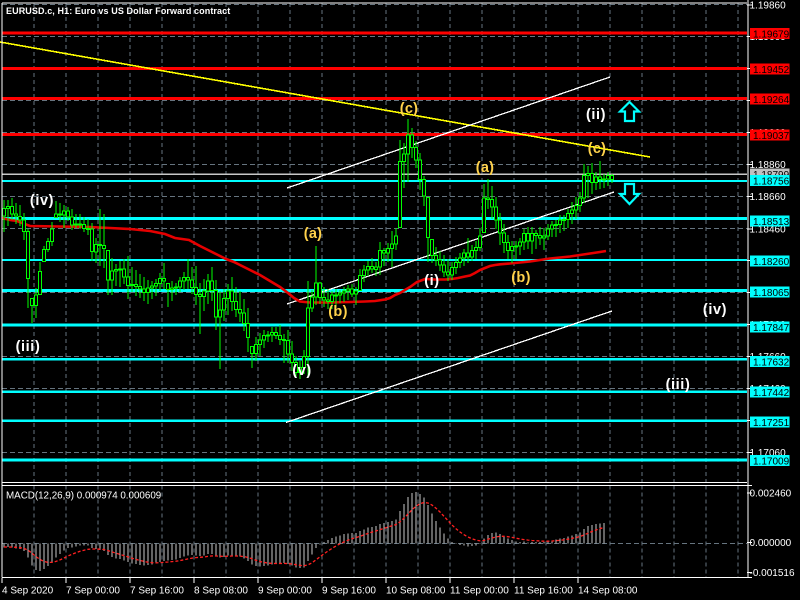  I want to click on svg-text: 1.17632, so click(771, 362).